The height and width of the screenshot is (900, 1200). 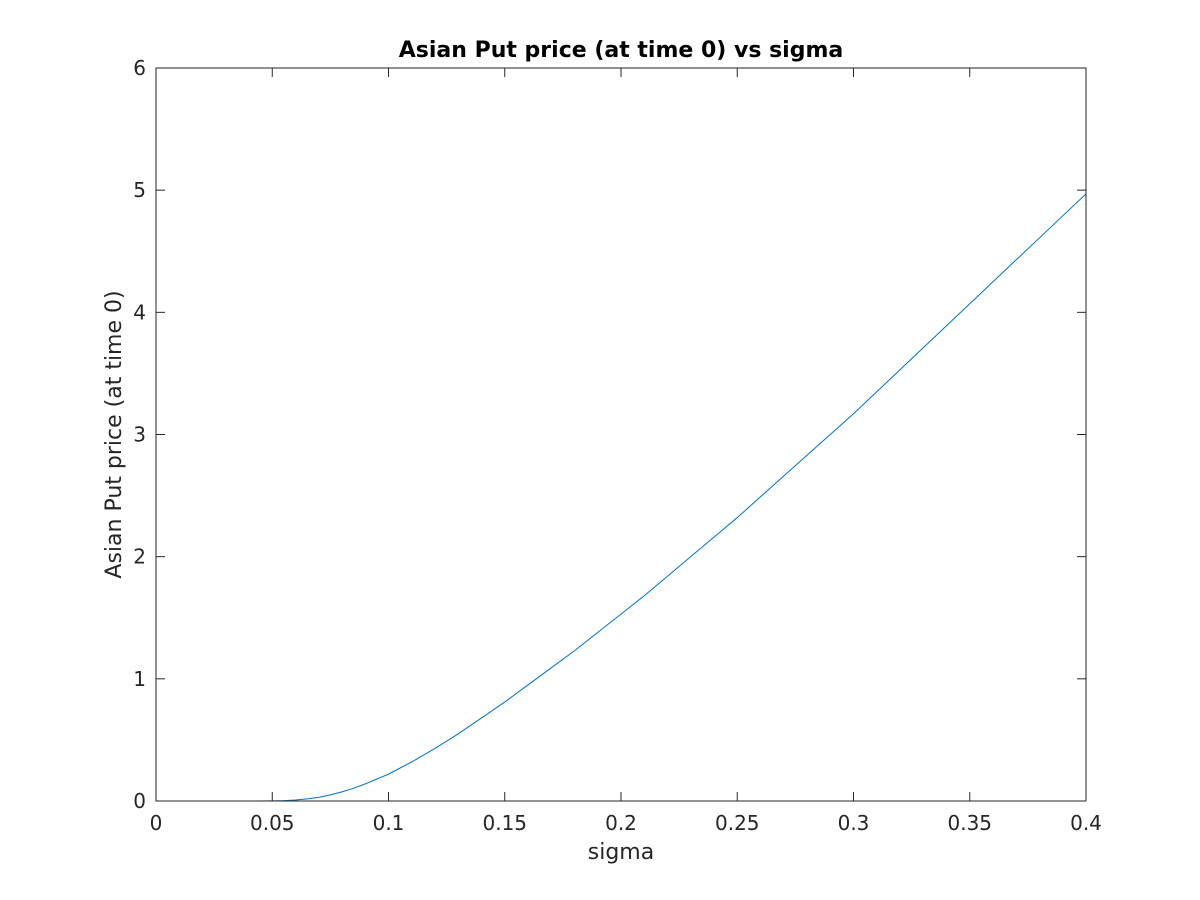 What do you see at coordinates (272, 823) in the screenshot?
I see `x-tick-label: 0.05` at bounding box center [272, 823].